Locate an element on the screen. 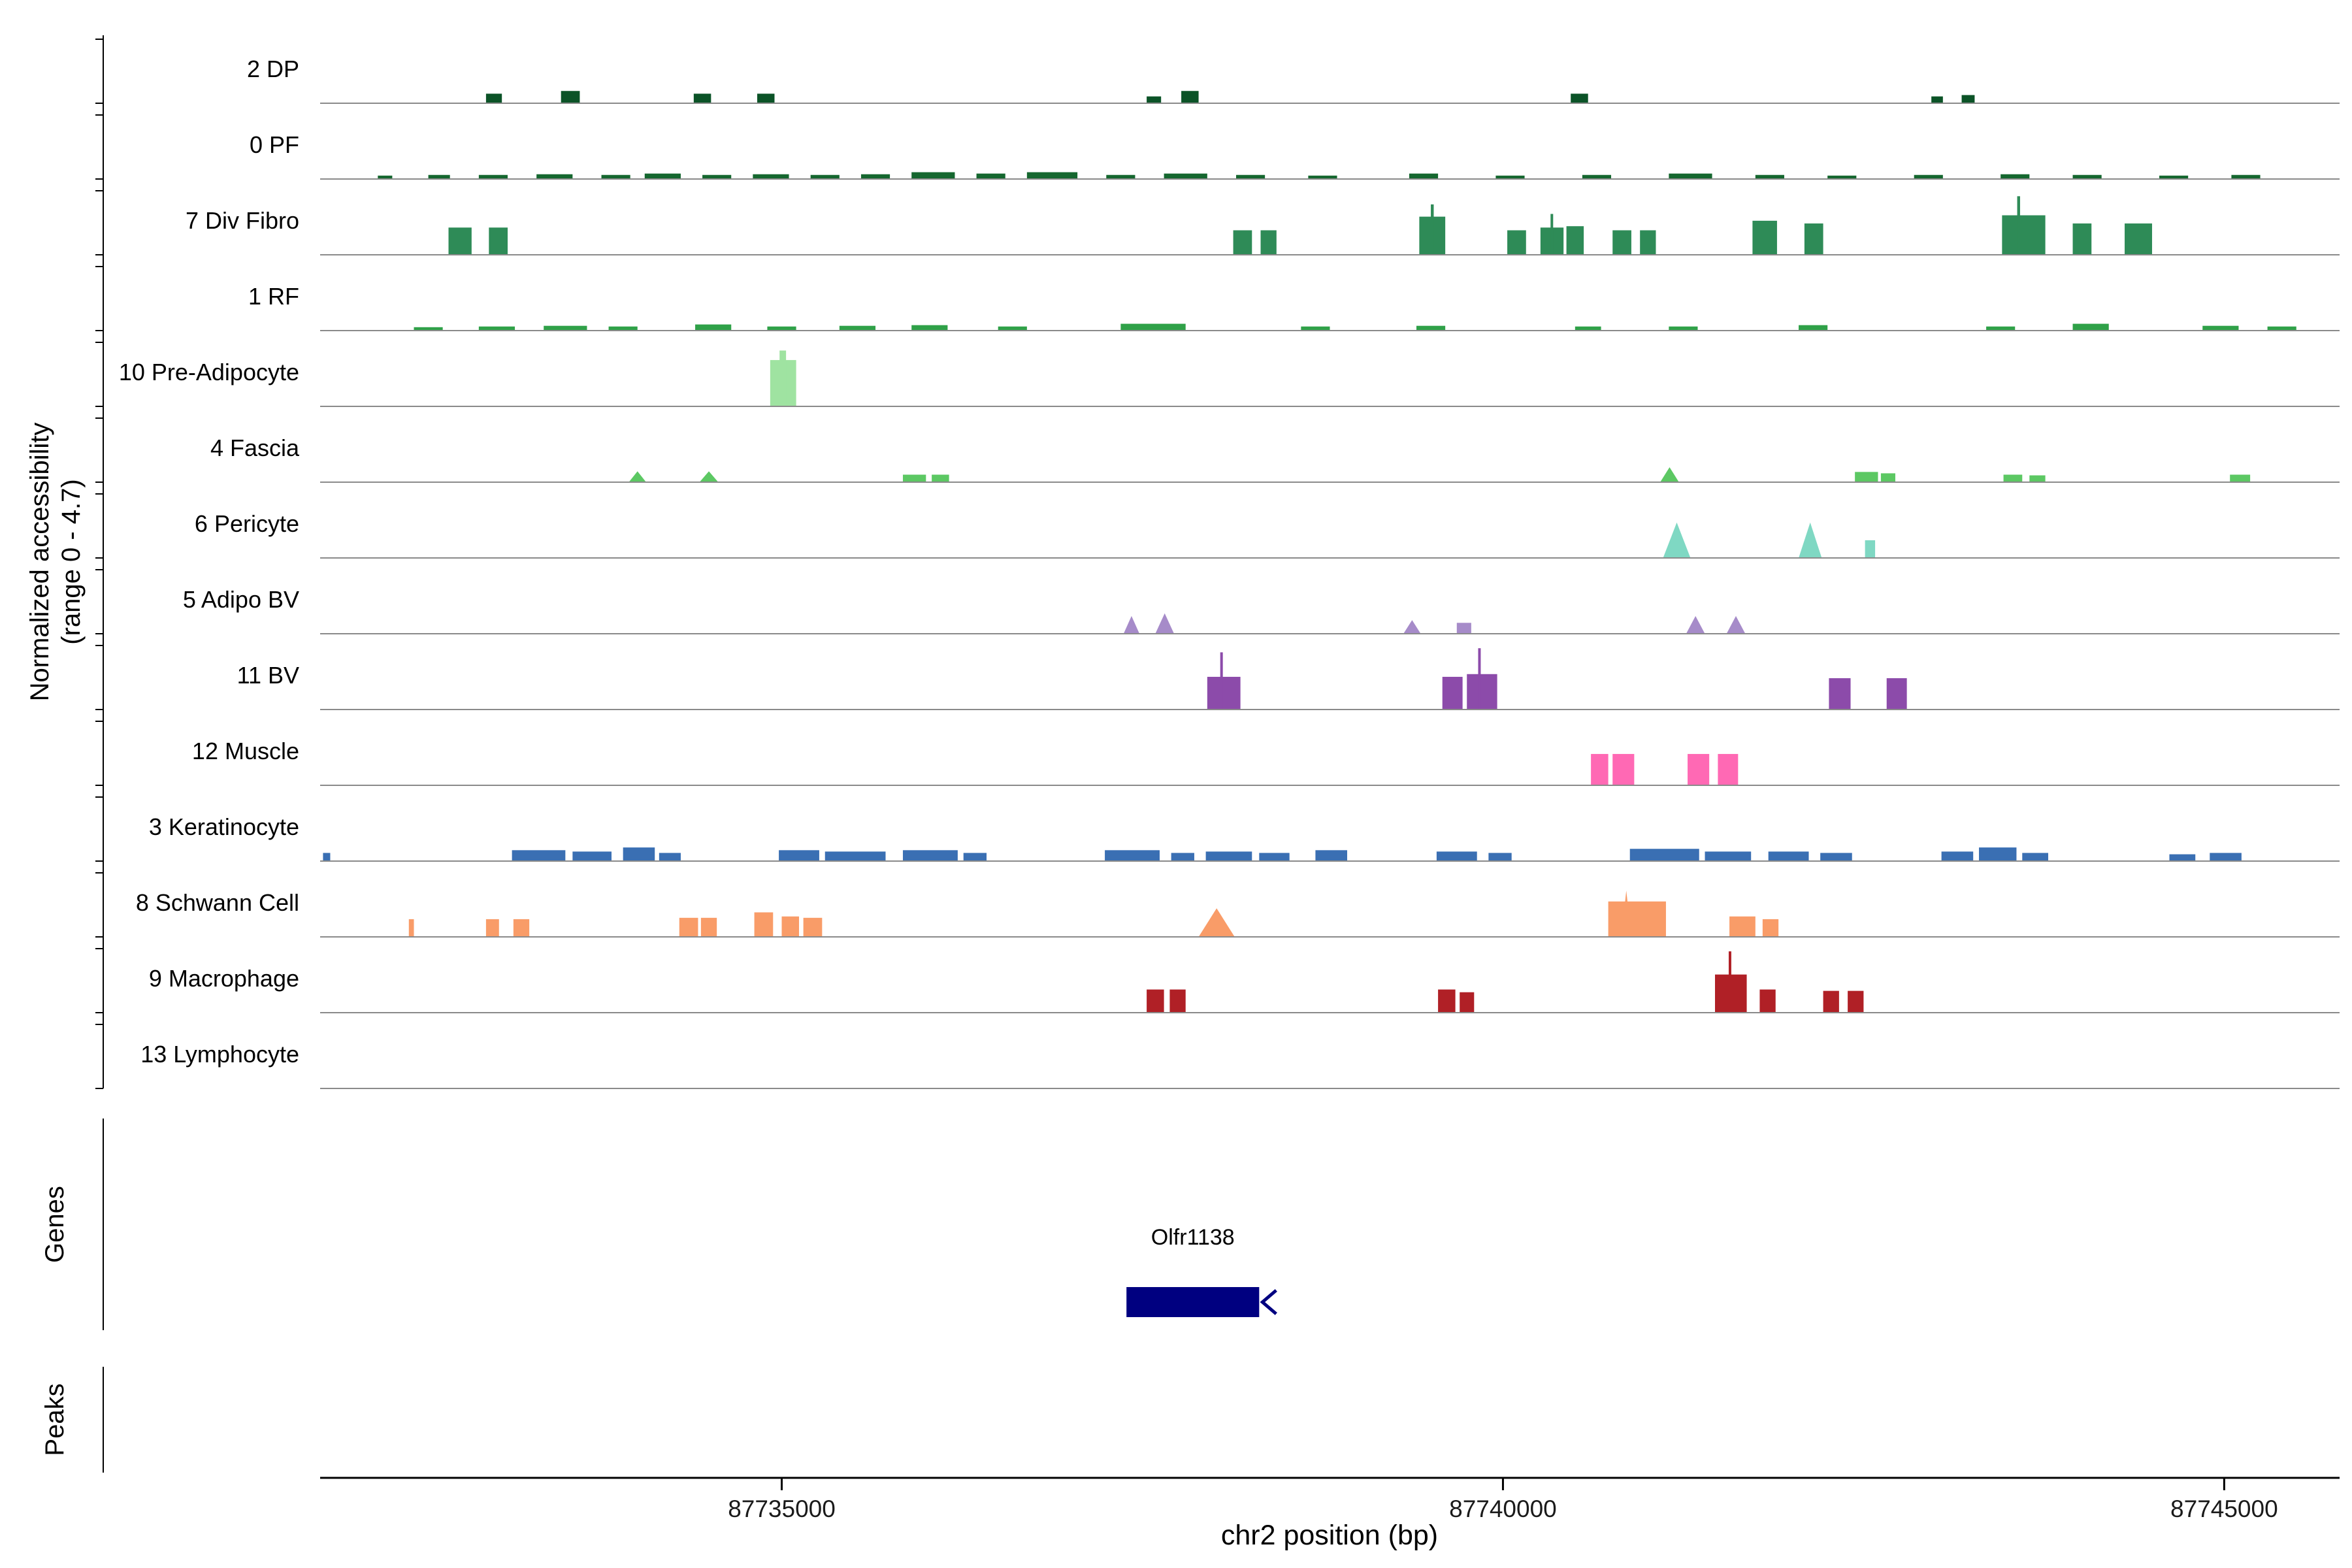 The image size is (2352, 1568). track-label: 8 Schwann Cell is located at coordinates (217, 902).